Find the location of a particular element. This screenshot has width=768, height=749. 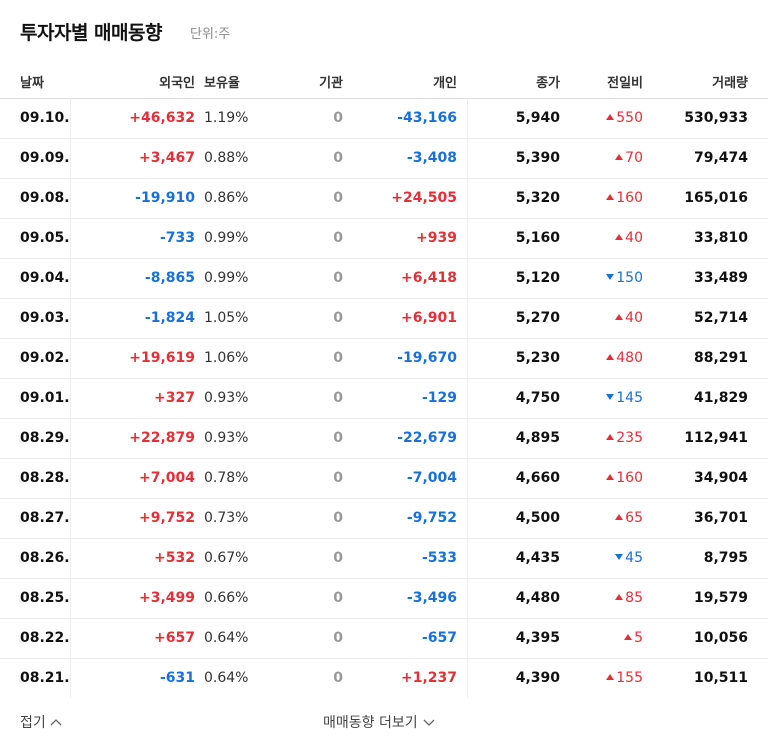

volume: 33,810 is located at coordinates (720, 238).